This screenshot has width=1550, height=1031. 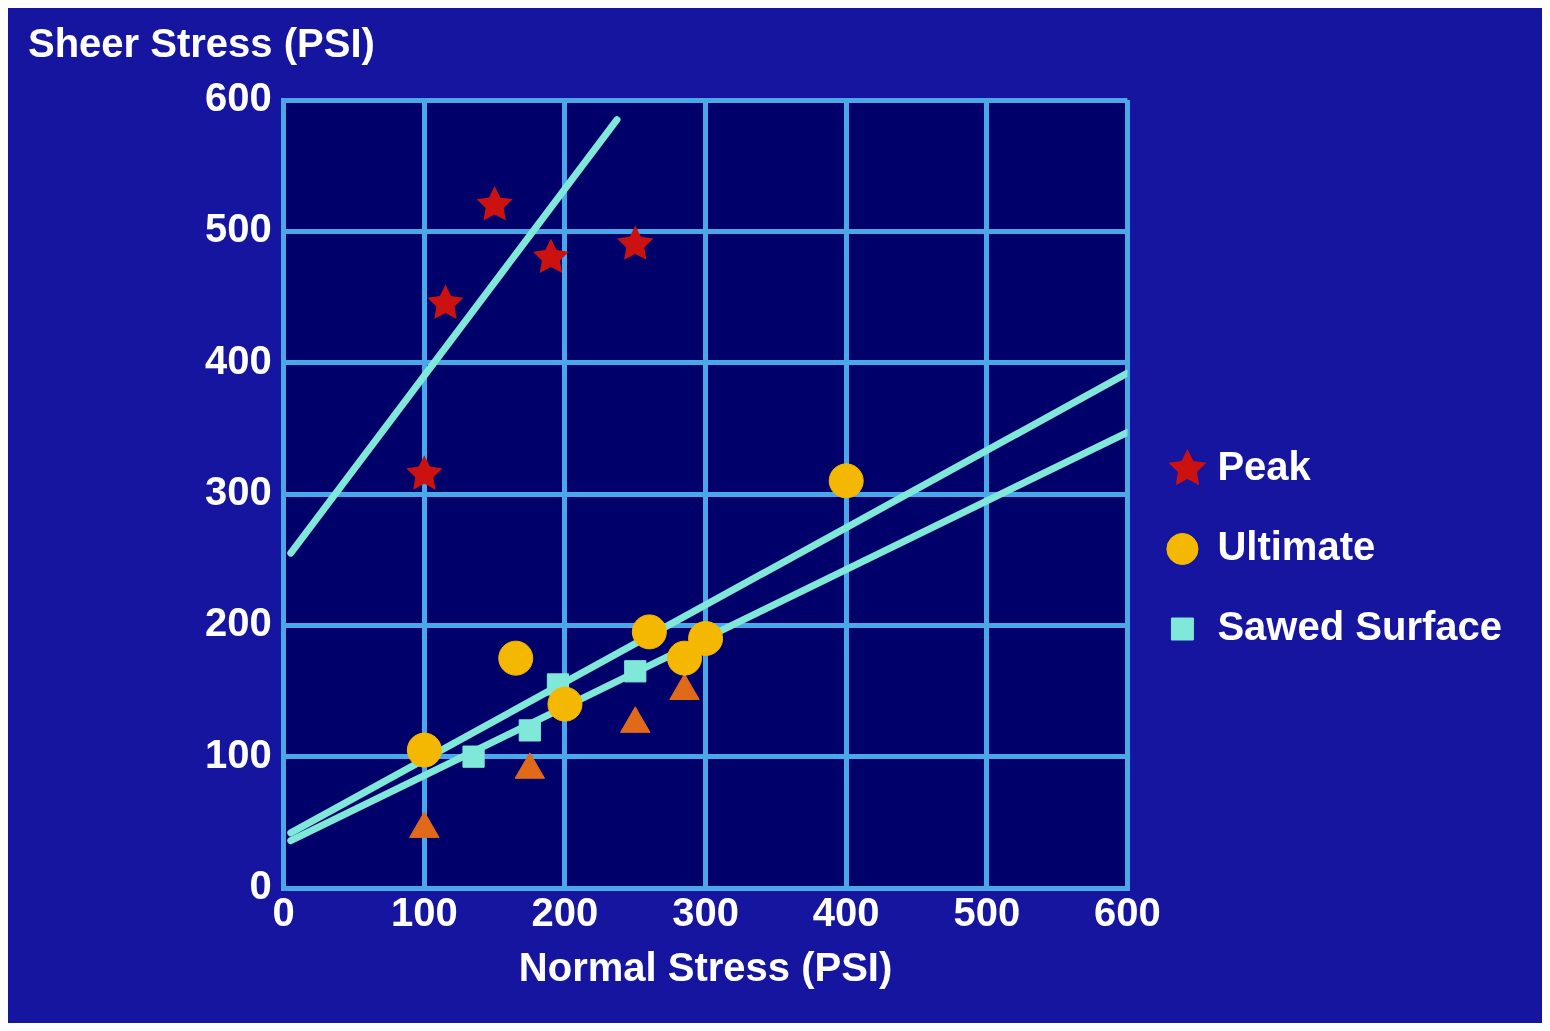 I want to click on x-axis-title: Normal Stress (PSI), so click(x=705, y=967).